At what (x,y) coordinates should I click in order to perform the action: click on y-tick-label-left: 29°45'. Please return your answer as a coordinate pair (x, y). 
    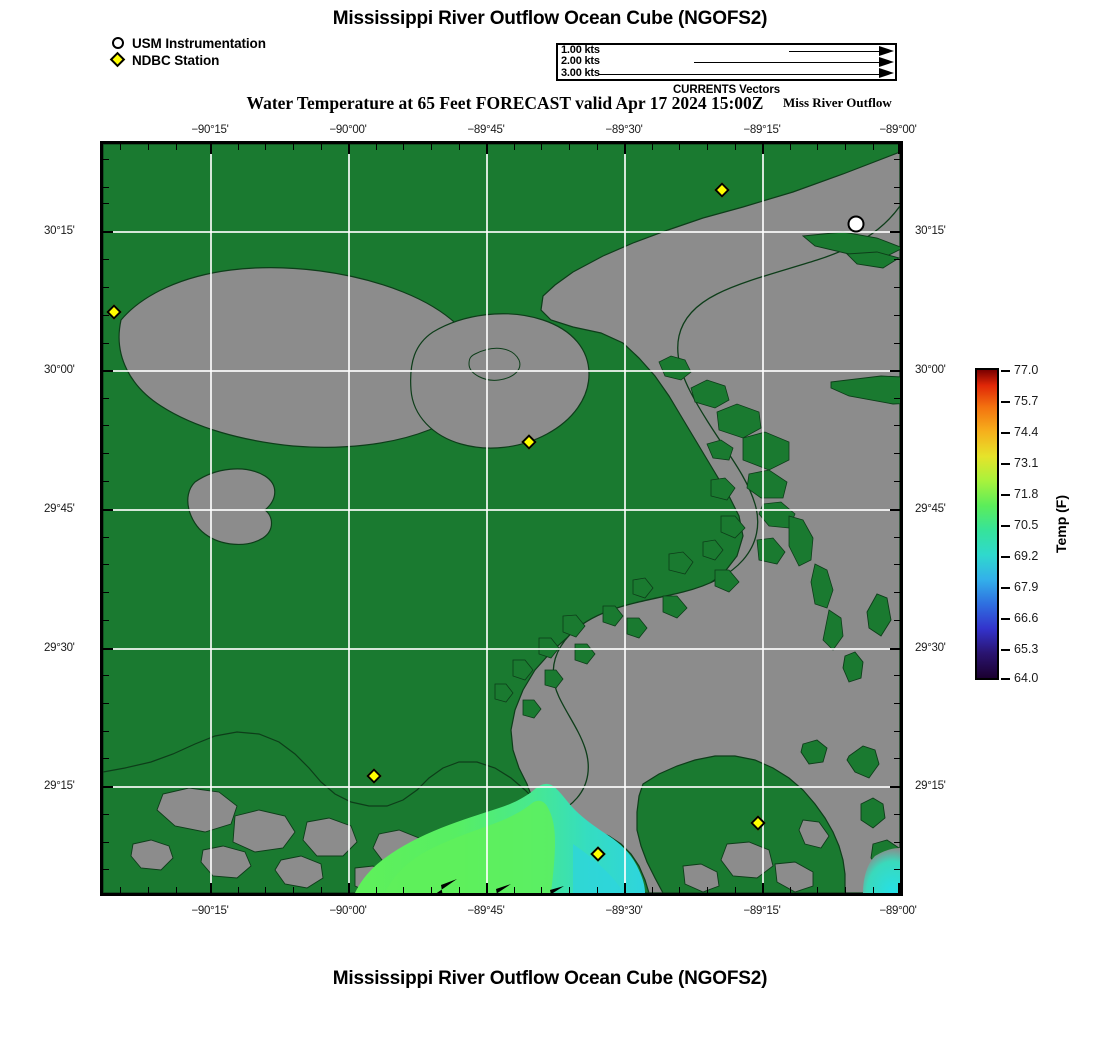
    Looking at the image, I should click on (59, 509).